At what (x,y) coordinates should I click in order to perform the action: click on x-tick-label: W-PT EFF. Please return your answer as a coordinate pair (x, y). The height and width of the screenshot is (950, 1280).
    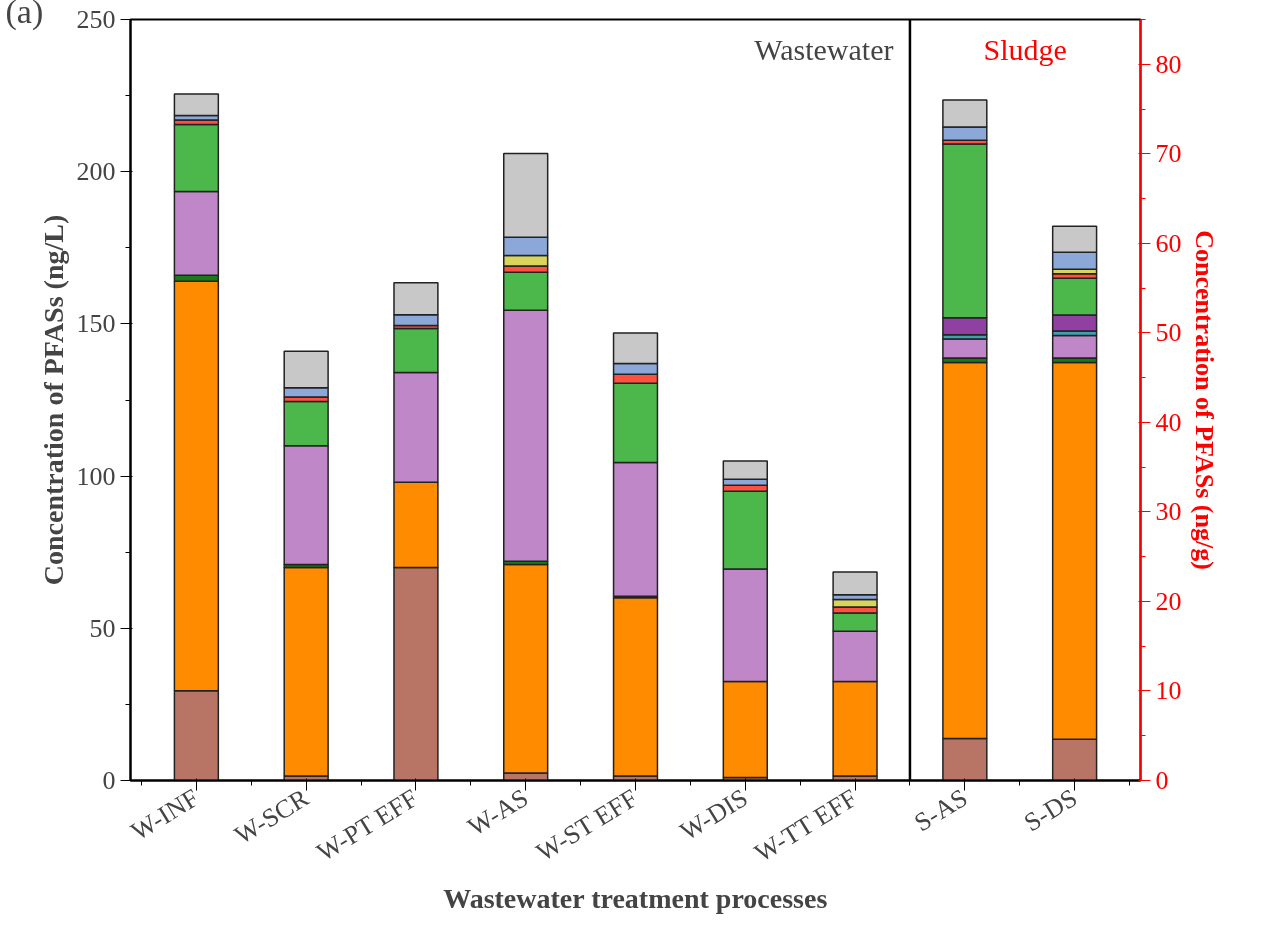
    Looking at the image, I should click on (367, 825).